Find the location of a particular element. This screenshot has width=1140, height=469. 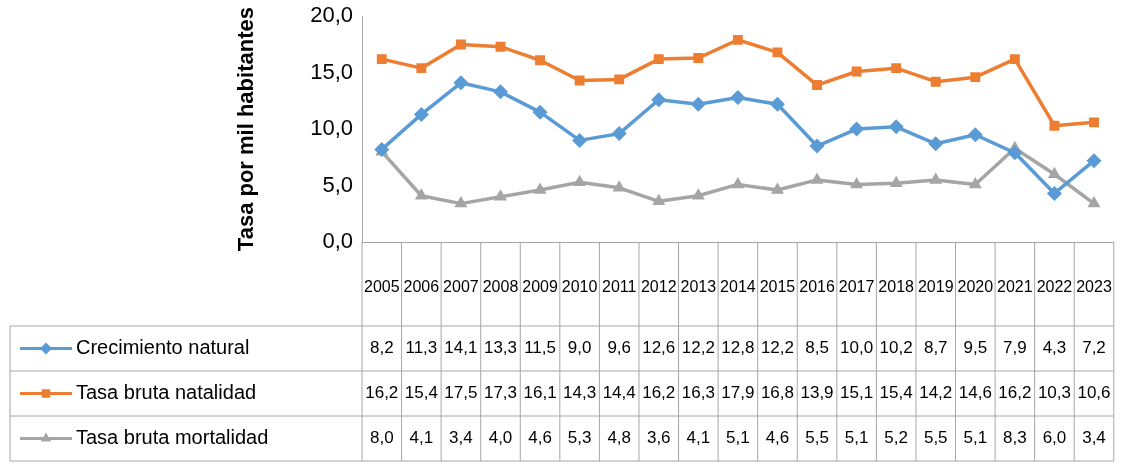

data-label: 5,3 is located at coordinates (579, 438).